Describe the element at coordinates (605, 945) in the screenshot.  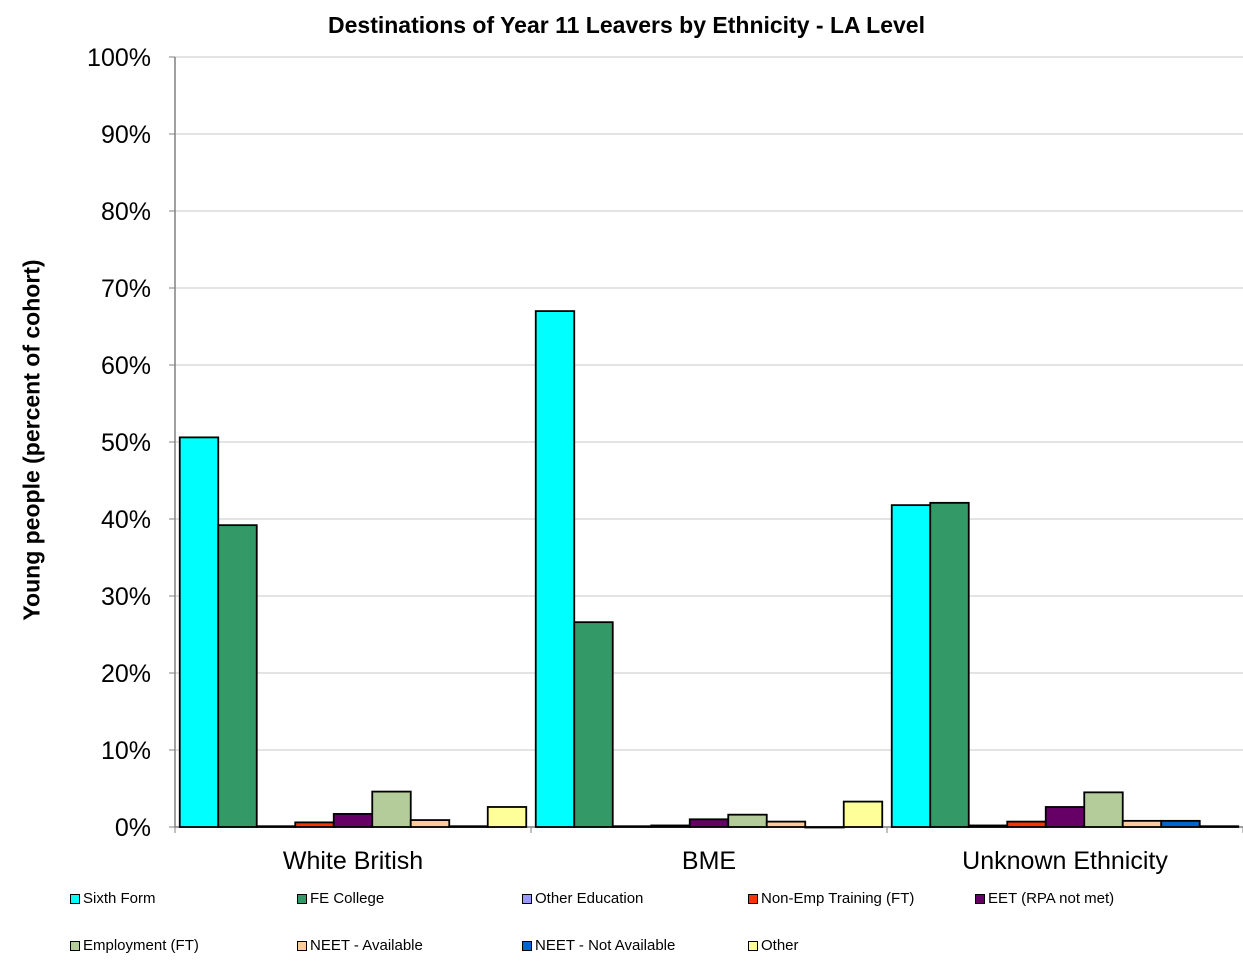
I see `legend-label: NEET - Not Available` at that location.